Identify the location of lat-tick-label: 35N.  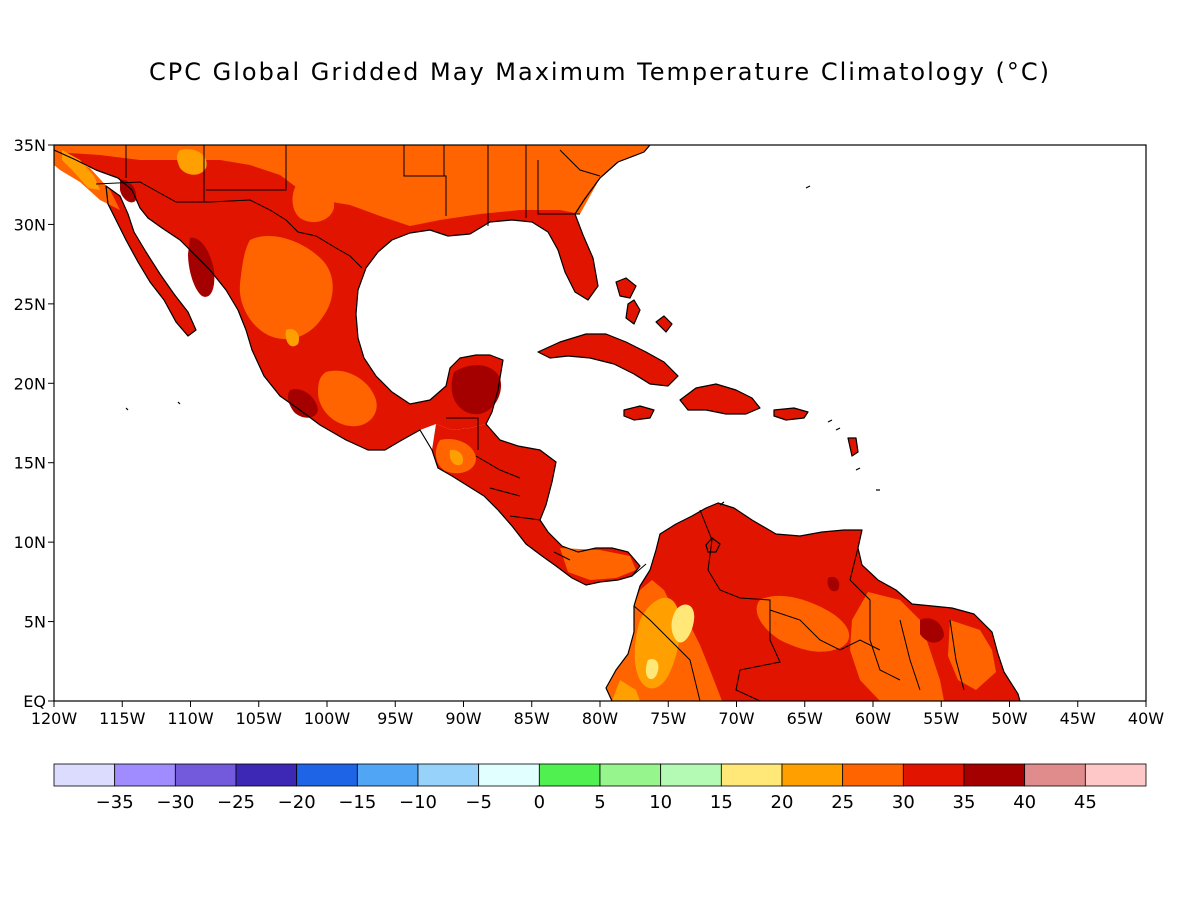
(30, 145).